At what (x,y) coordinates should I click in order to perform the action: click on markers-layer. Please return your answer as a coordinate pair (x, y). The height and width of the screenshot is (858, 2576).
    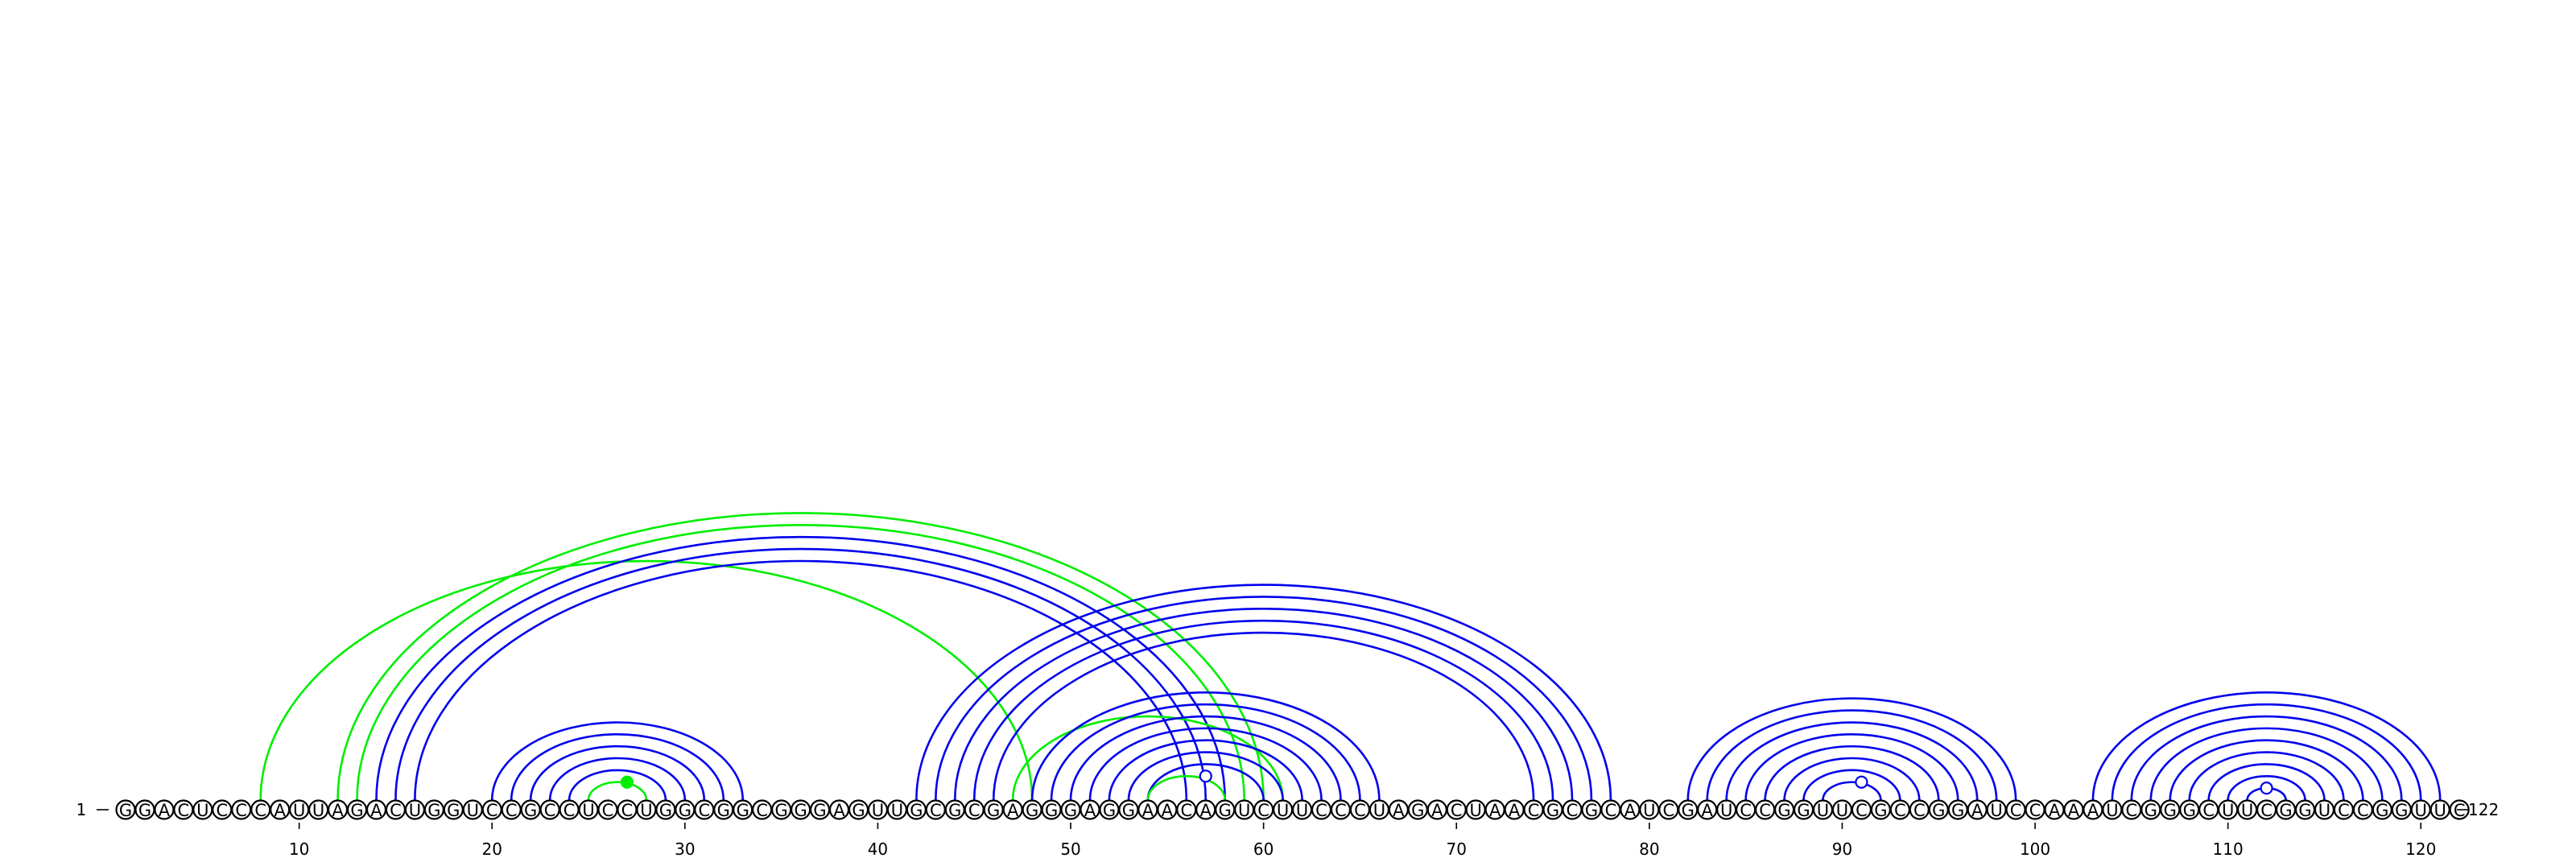
    Looking at the image, I should click on (1446, 782).